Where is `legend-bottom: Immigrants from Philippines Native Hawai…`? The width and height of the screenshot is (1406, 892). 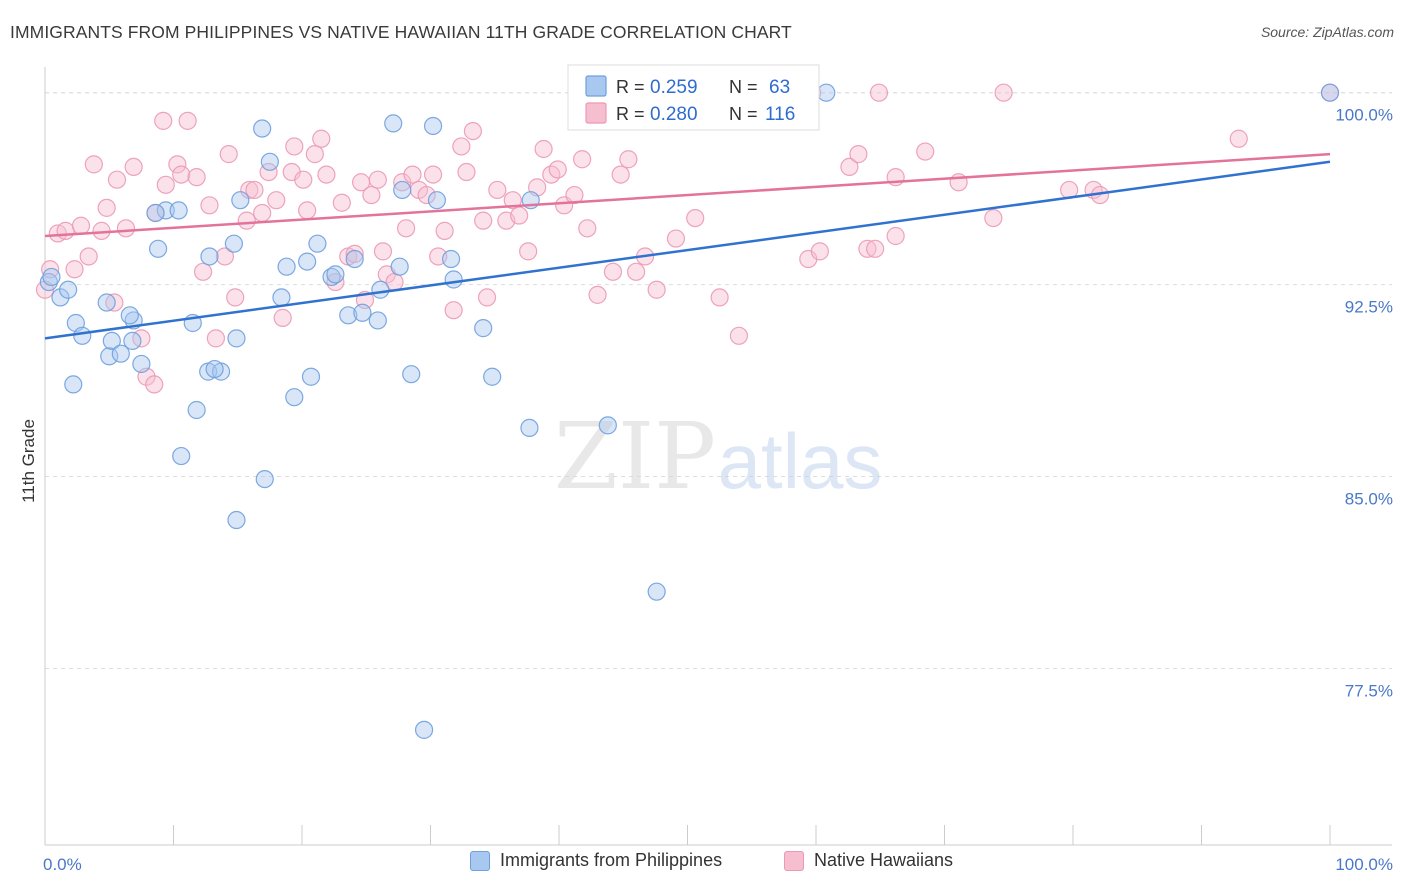 legend-bottom: Immigrants from Philippines Native Hawai… is located at coordinates (703, 865).